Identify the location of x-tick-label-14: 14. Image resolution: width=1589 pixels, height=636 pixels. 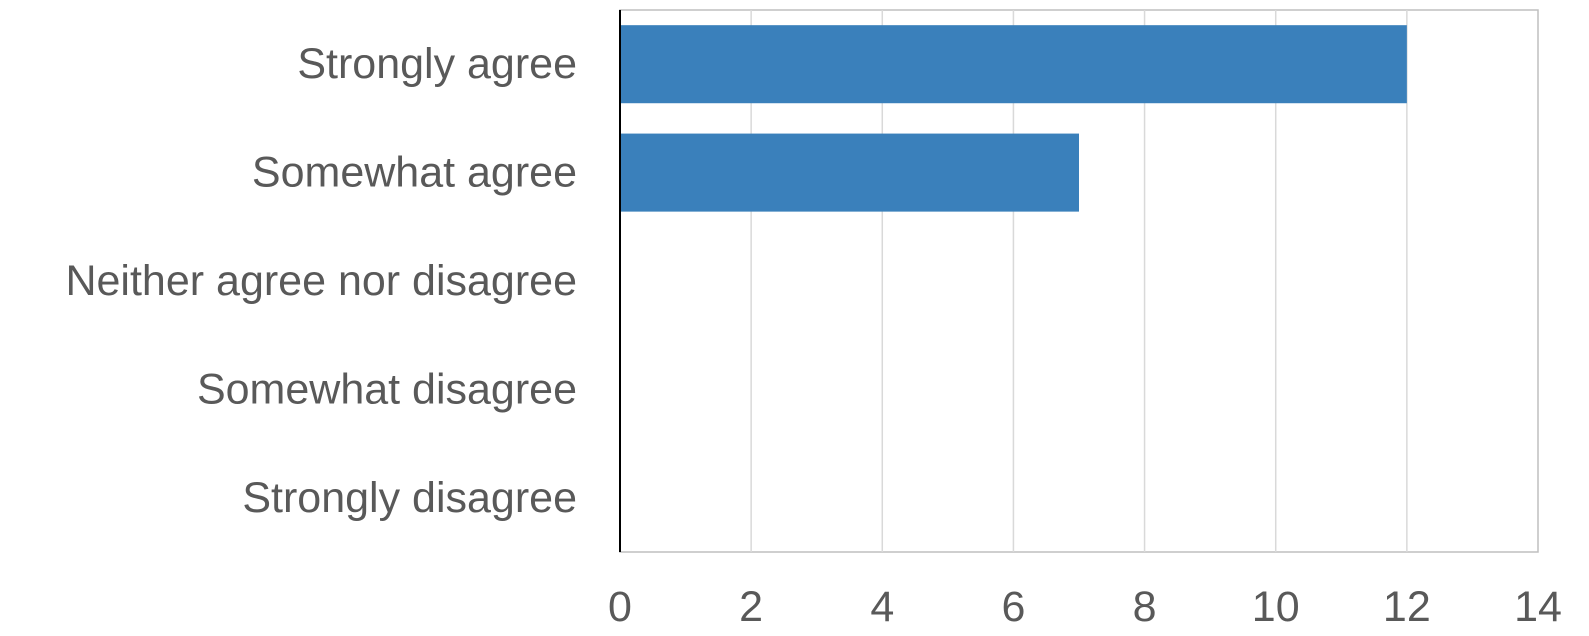
(1538, 607).